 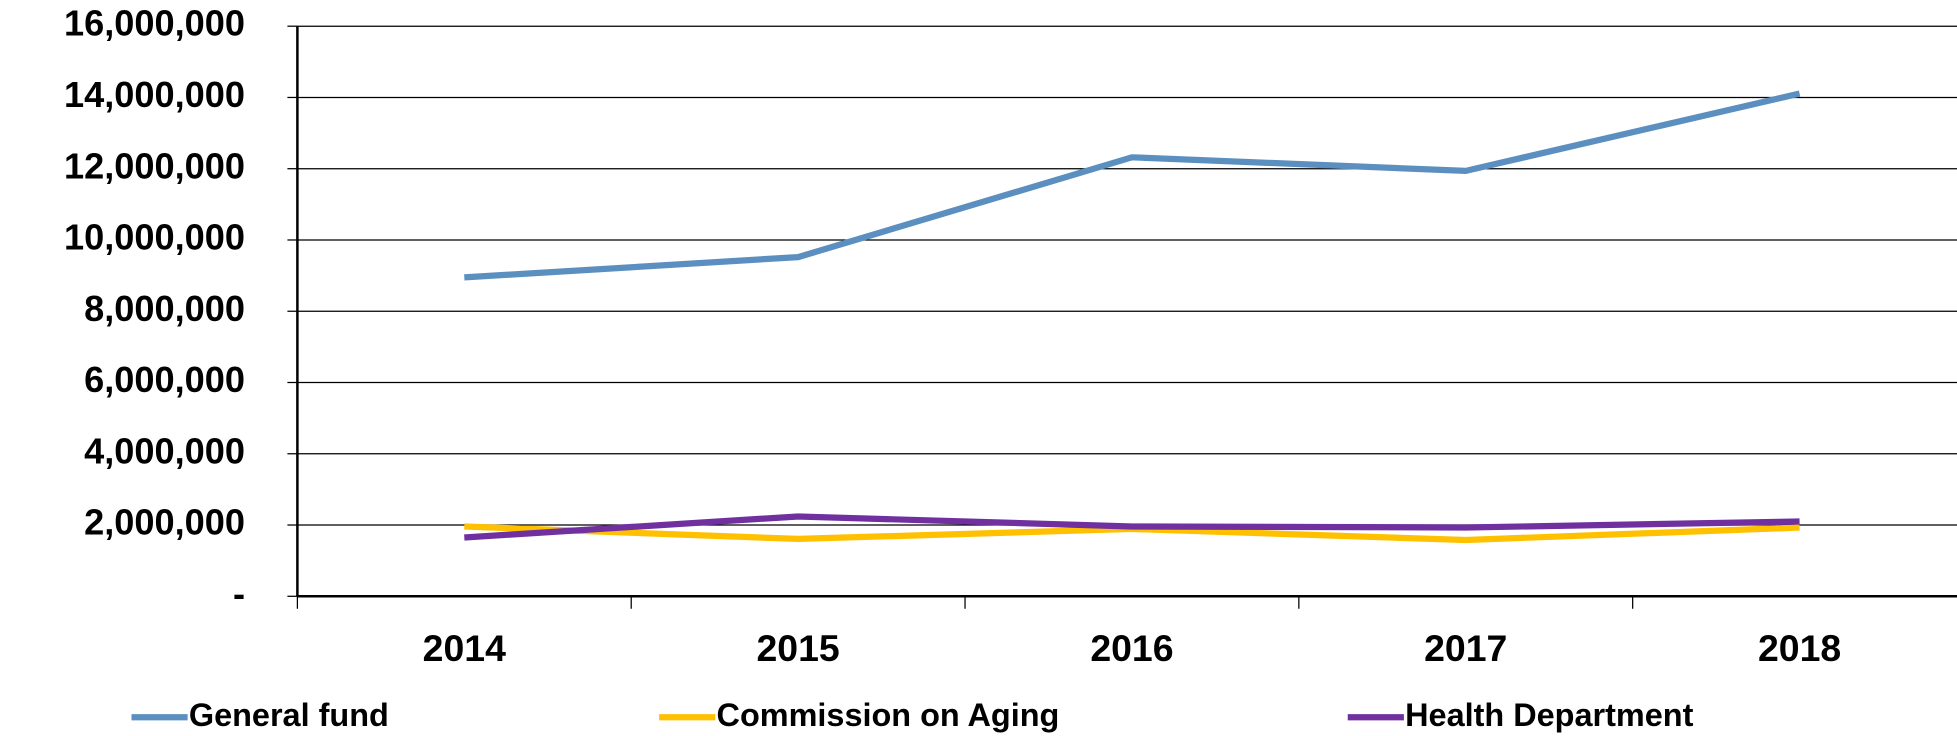 What do you see at coordinates (888, 715) in the screenshot?
I see `legend-label: Commission on Aging` at bounding box center [888, 715].